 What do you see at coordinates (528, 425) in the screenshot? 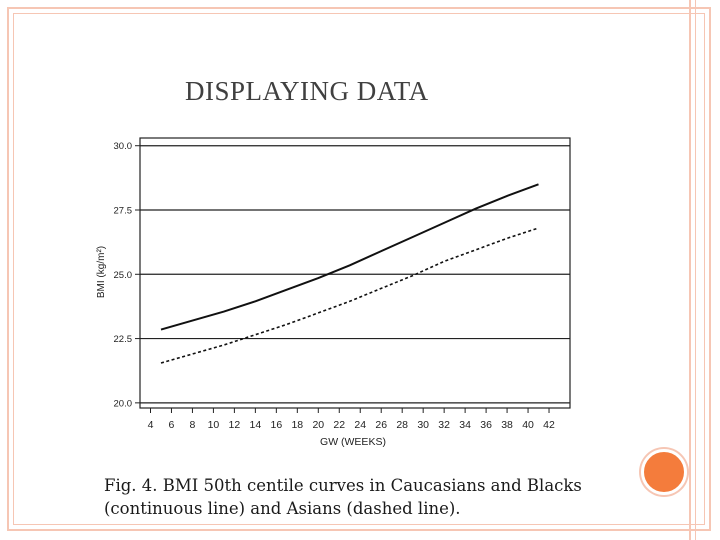
I see `x-tick-label-18: 40` at bounding box center [528, 425].